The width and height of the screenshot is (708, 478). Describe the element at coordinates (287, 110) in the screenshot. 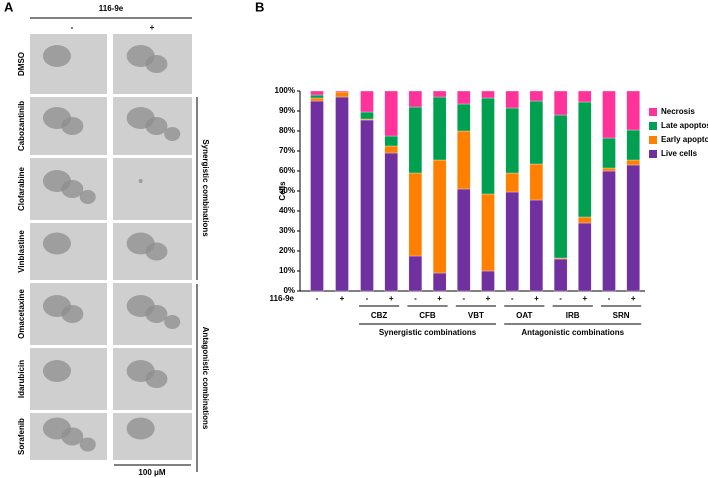

I see `y-tick-label: 90%` at that location.